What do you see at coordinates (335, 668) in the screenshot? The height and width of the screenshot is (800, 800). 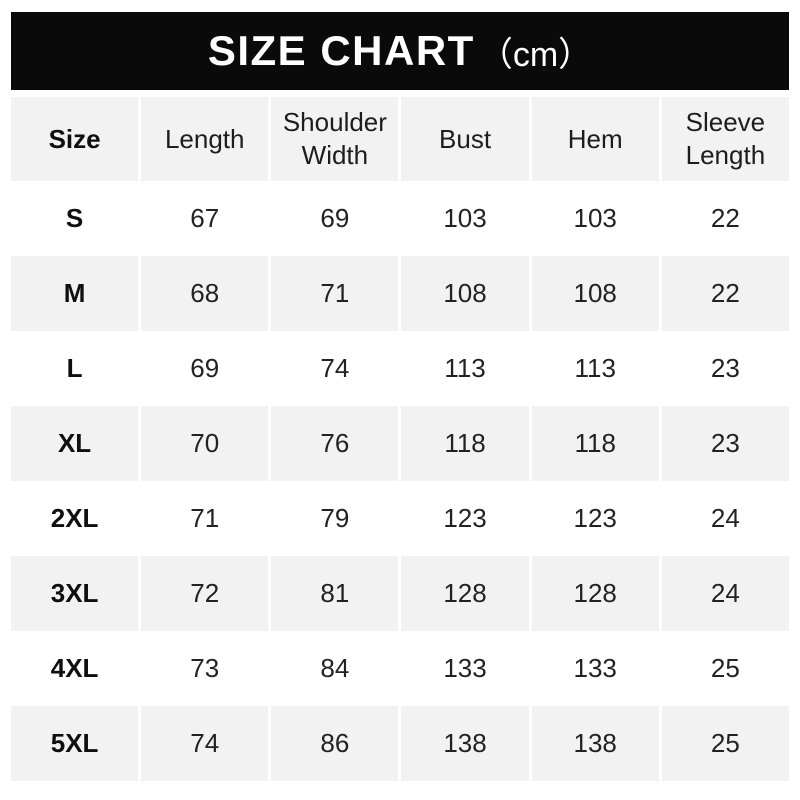 I see `value-cell: 84` at bounding box center [335, 668].